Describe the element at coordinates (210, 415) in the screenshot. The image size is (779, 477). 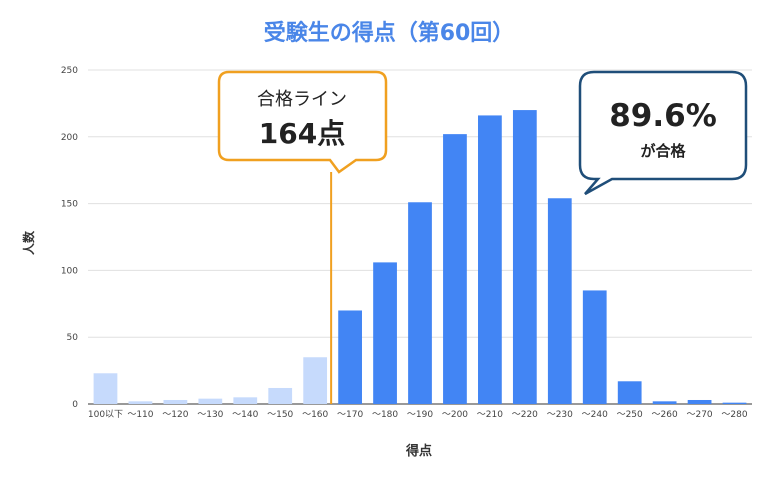
I see `x-tick-label: ～130` at that location.